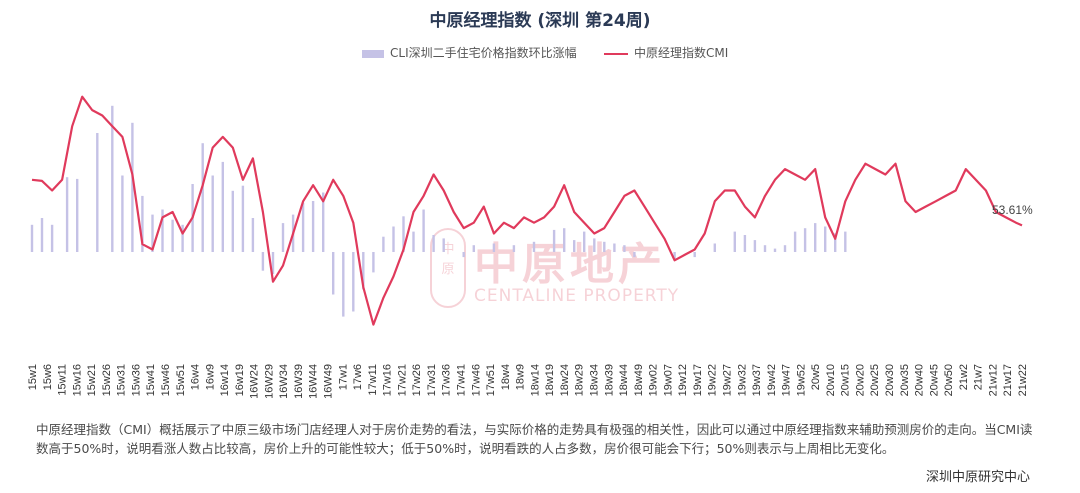 This screenshot has height=493, width=1080. What do you see at coordinates (373, 380) in the screenshot?
I see `x-tick-label: 17w11` at bounding box center [373, 380].